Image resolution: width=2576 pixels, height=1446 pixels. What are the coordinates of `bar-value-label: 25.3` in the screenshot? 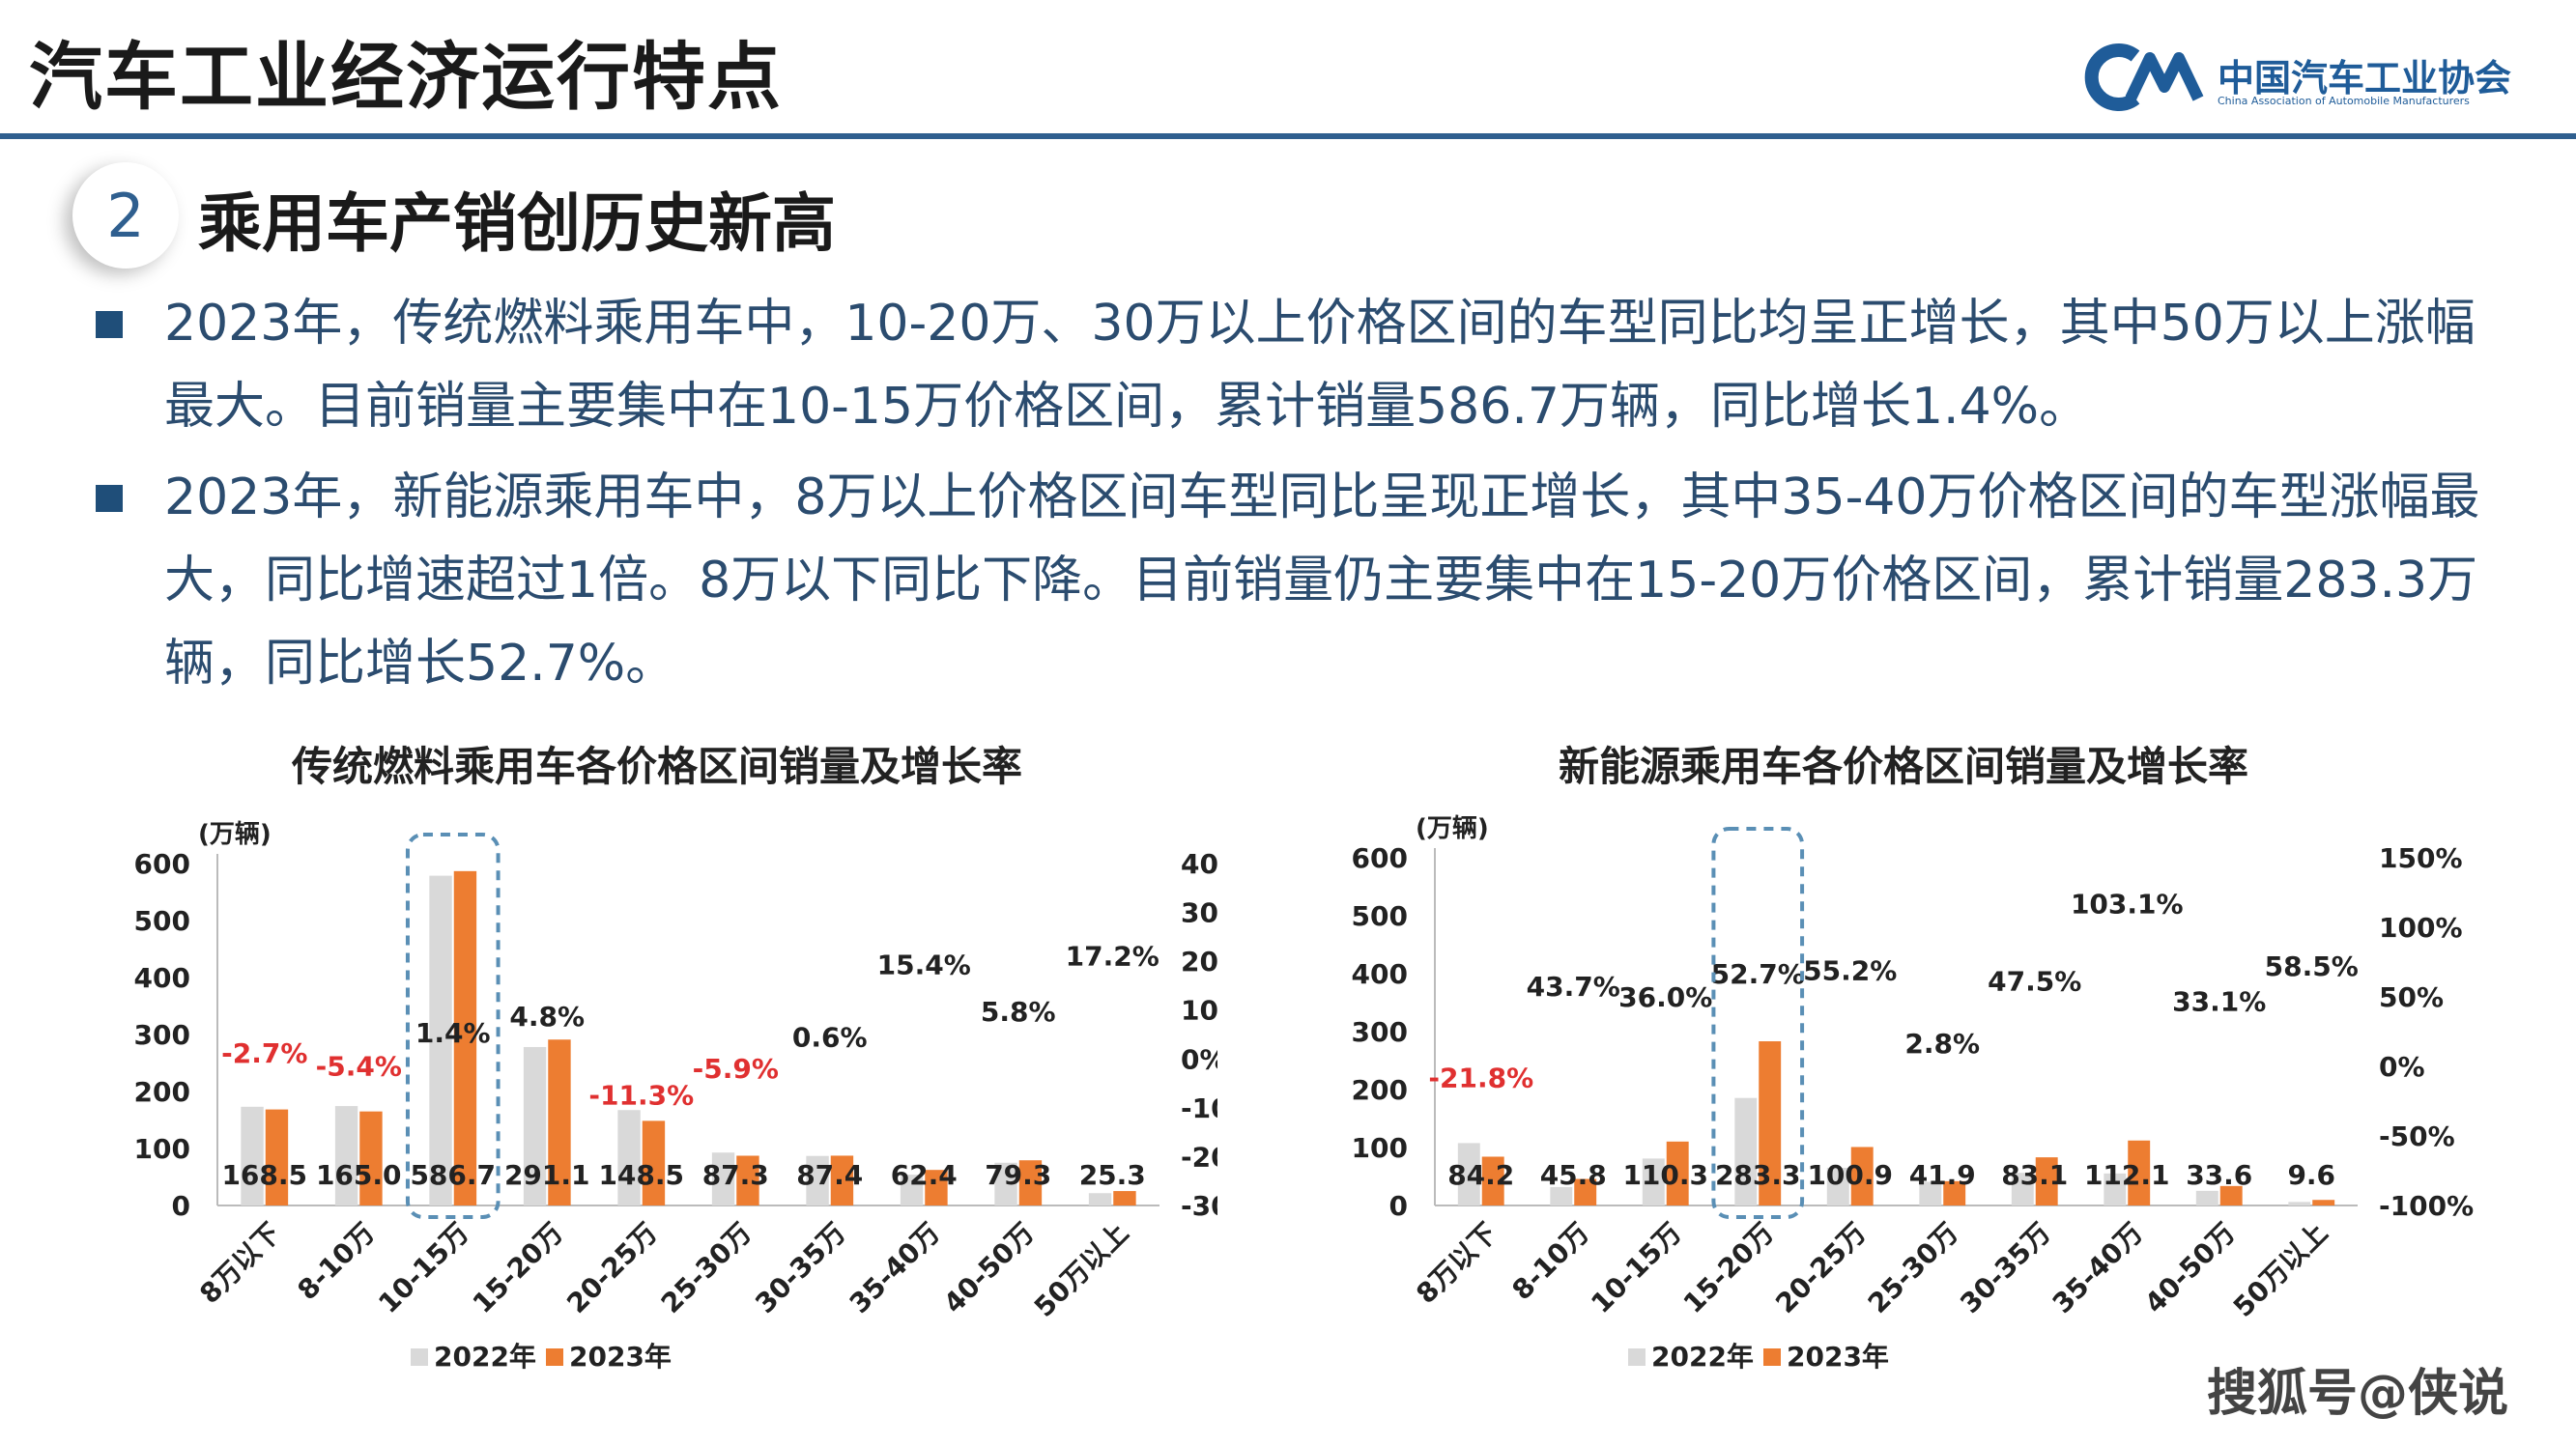 It's located at (1113, 1175).